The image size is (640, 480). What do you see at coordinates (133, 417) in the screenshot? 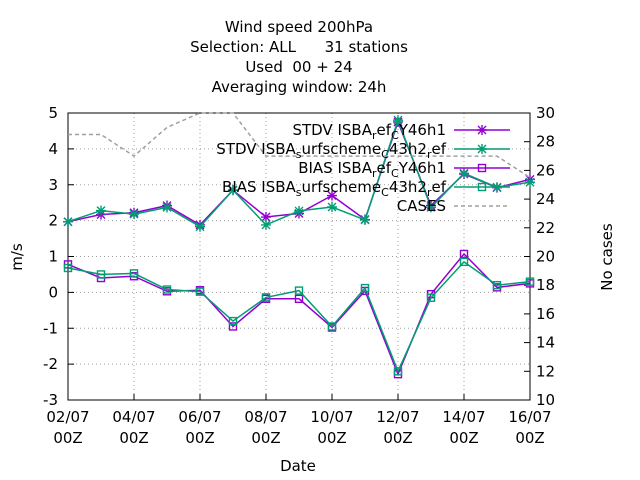
I see `x-tick-label: 04/07` at bounding box center [133, 417].